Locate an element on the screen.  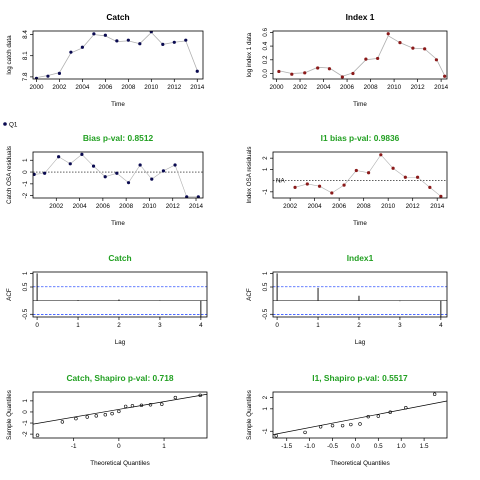
x-tick-label: 4 is located at coordinates (441, 325).